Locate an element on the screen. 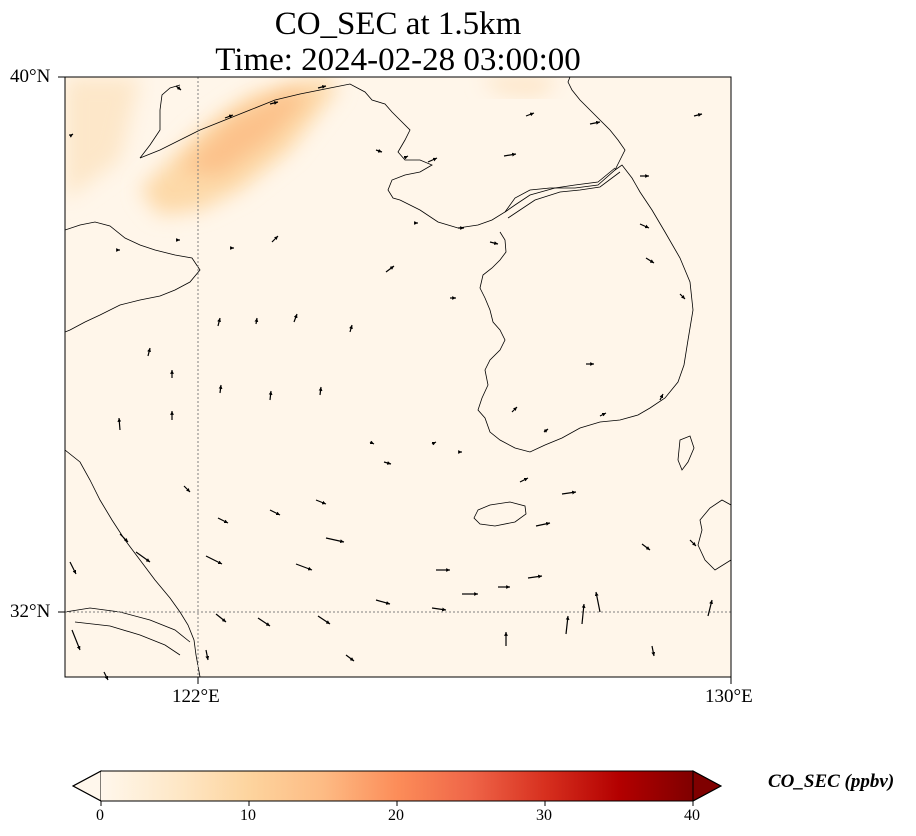 The image size is (916, 836). colorbar-extend-min is located at coordinates (86, 786).